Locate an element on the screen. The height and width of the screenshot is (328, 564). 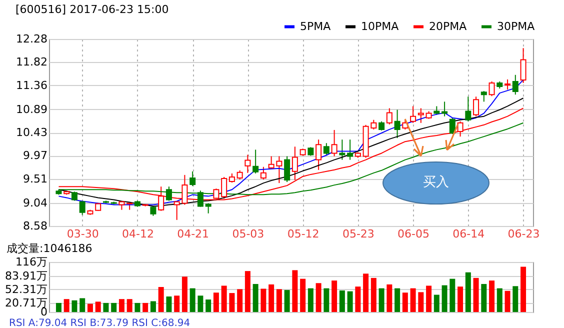
chart-title: [600516] 2017-06-23 15:00 is located at coordinates (92, 9).